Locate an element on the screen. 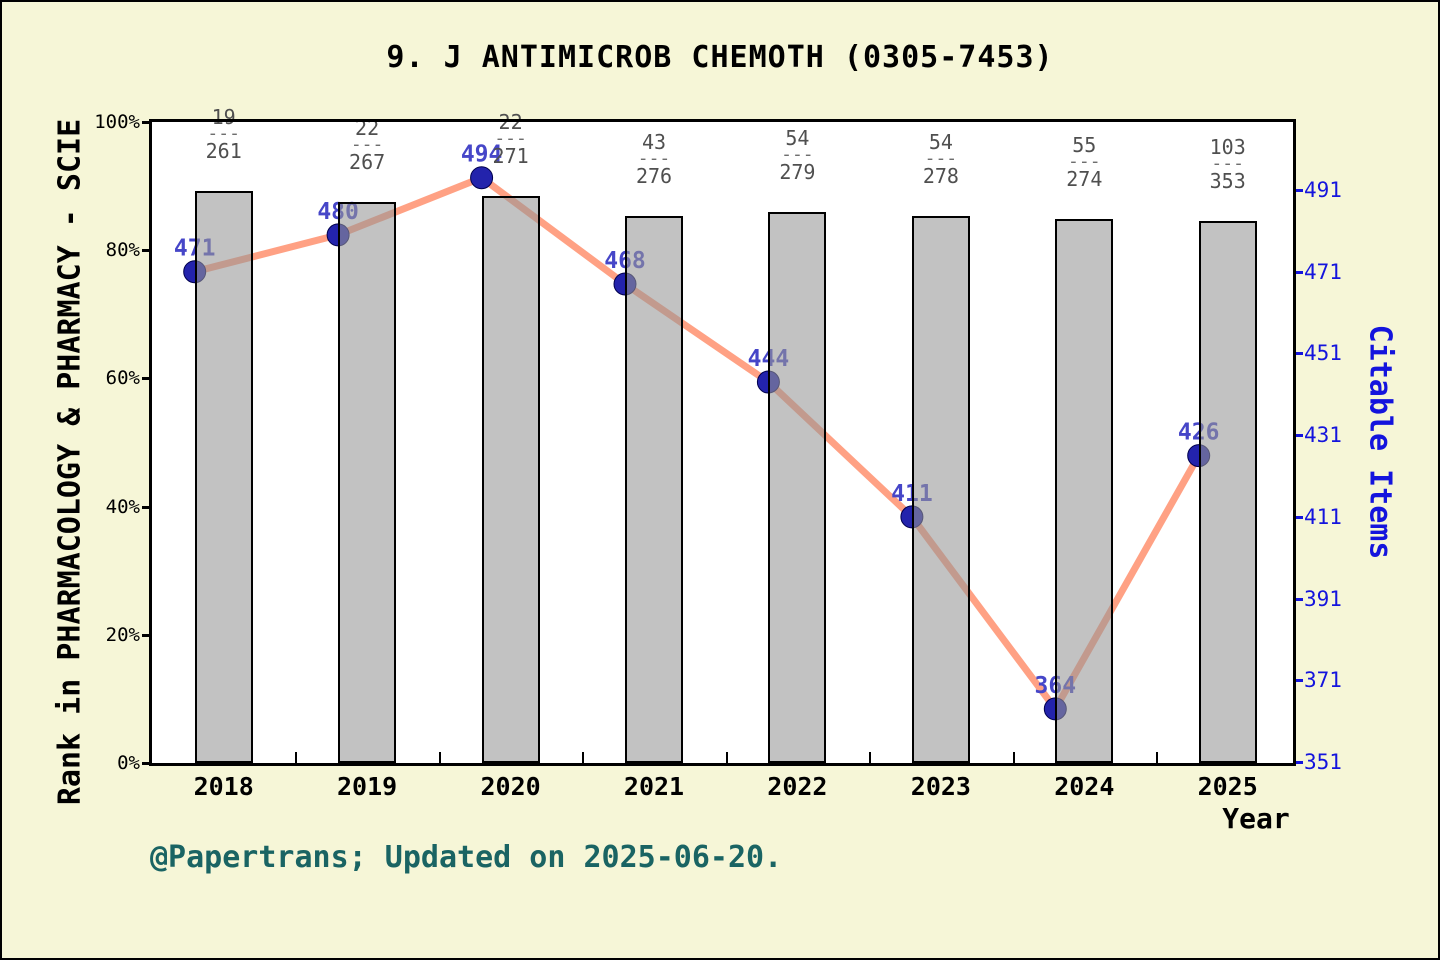 The height and width of the screenshot is (960, 1440). rank-fraction-2024: 55 --- 274 is located at coordinates (1084, 162).